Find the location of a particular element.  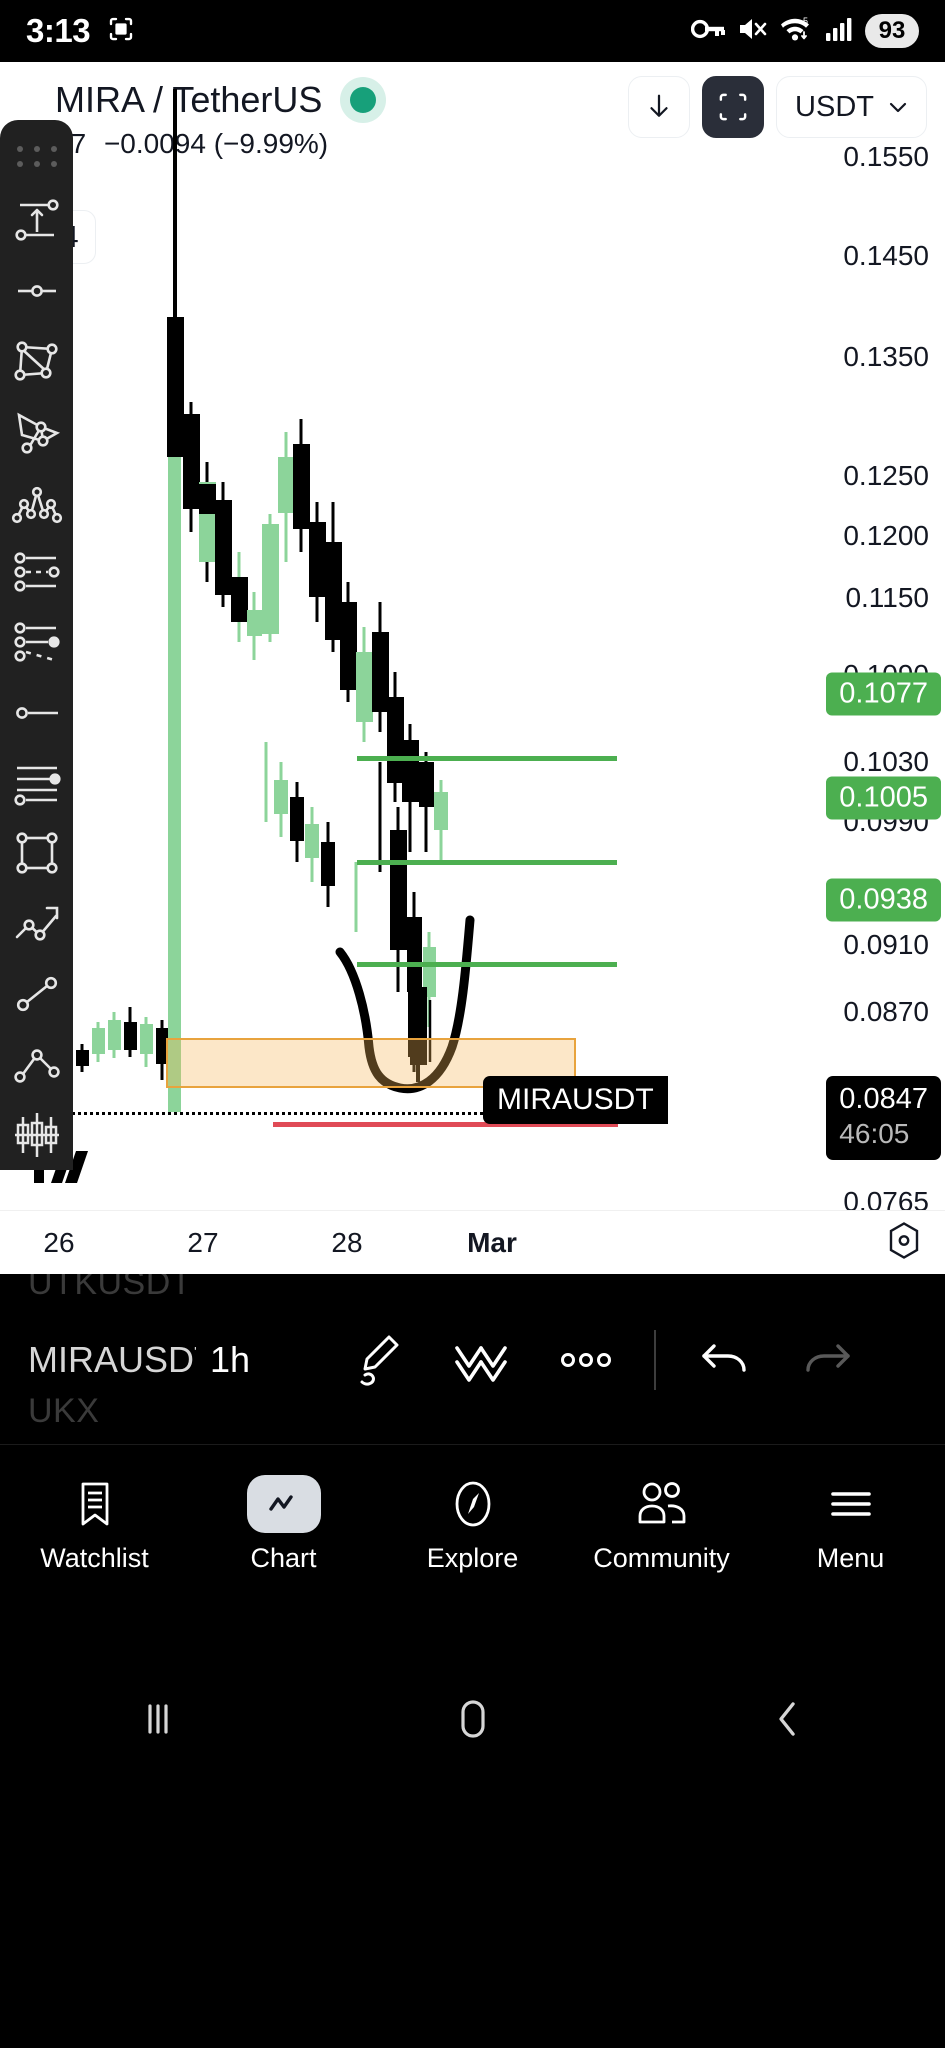

price-tick: 0.0910 is located at coordinates (886, 944).